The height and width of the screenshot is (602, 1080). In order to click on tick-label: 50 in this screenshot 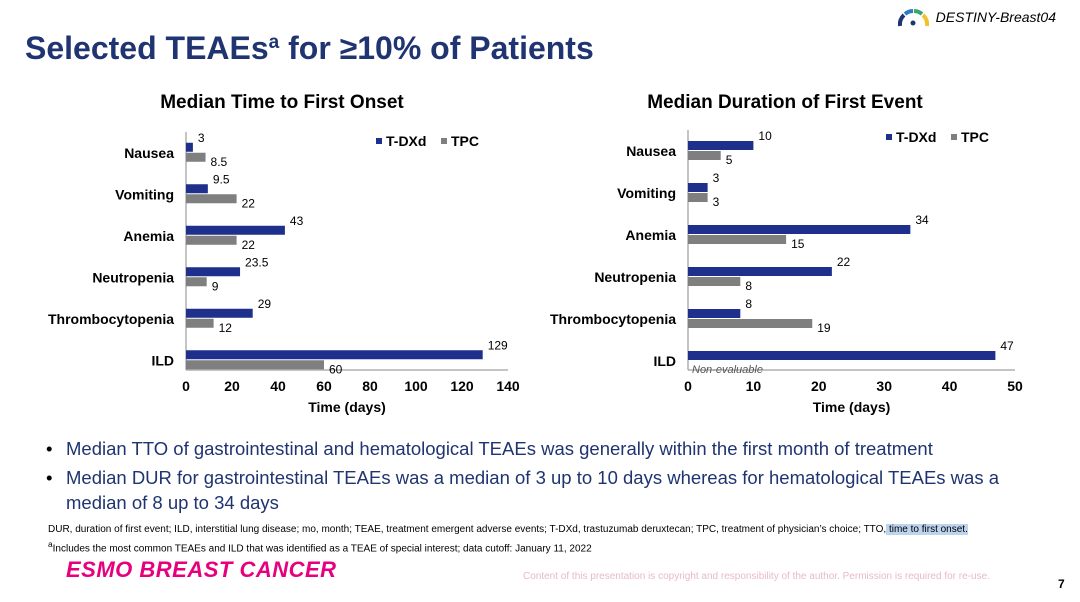, I will do `click(1015, 386)`.